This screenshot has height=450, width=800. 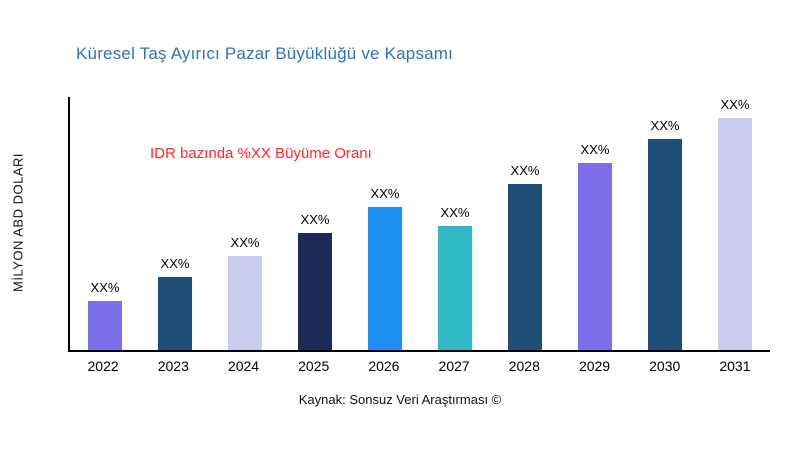 I want to click on bar-cell-2026: XX%, so click(x=385, y=223).